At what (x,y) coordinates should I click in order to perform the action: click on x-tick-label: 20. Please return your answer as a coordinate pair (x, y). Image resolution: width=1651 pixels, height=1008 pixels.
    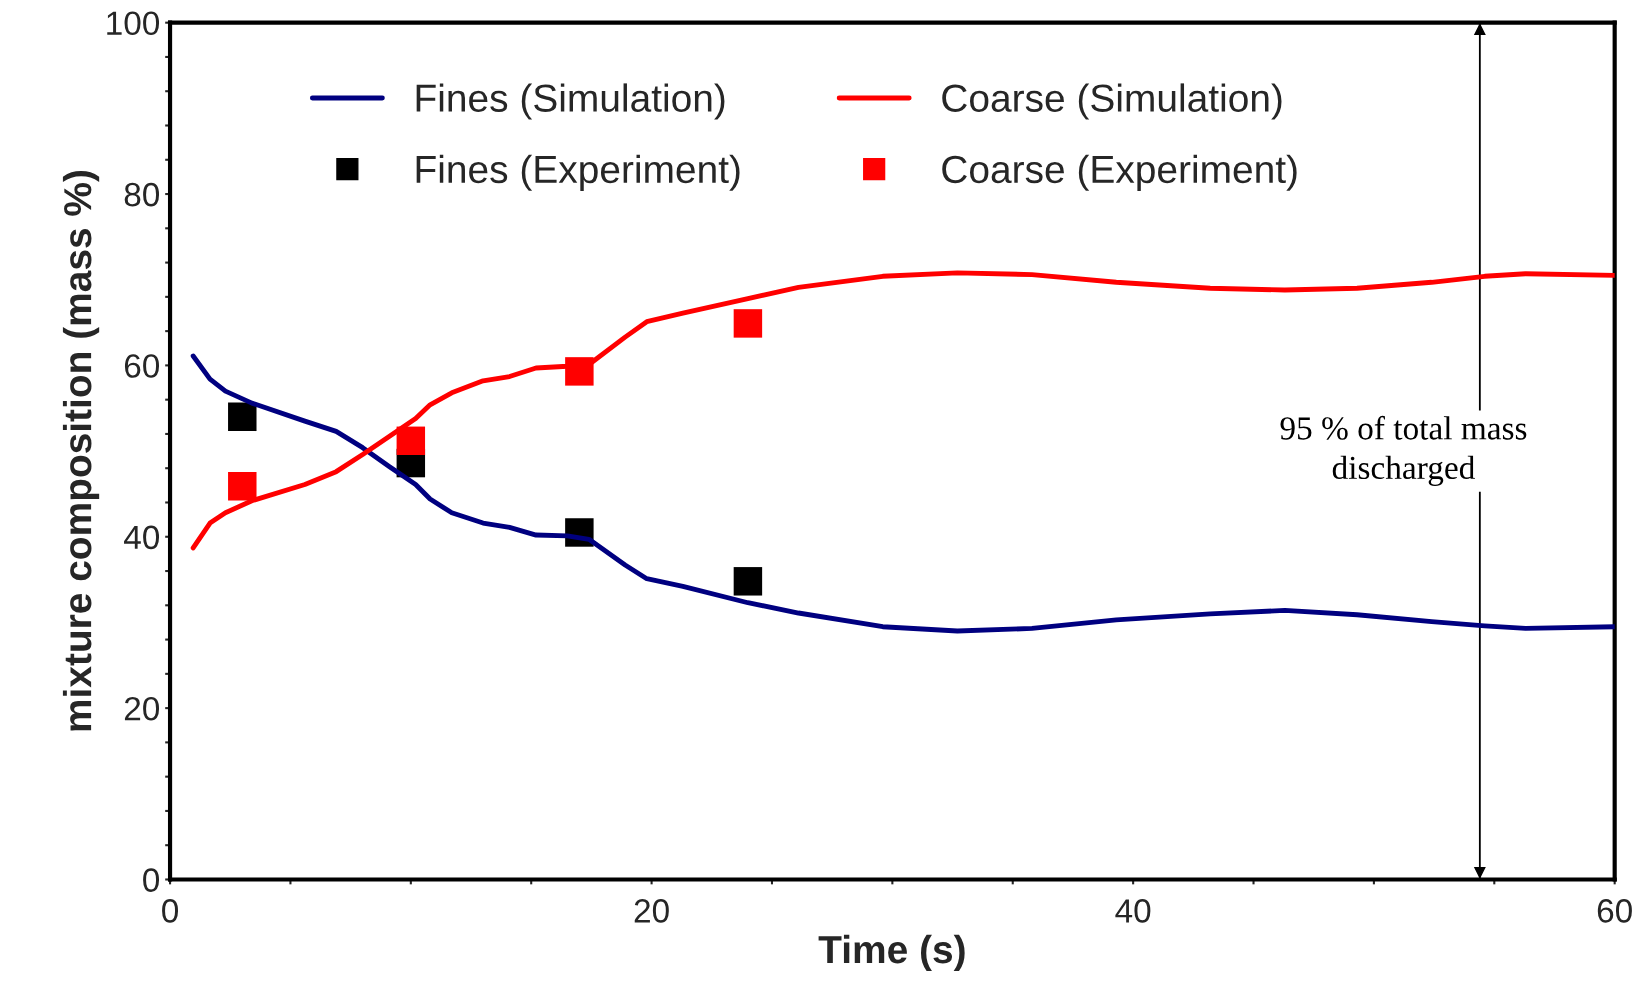
    Looking at the image, I should click on (651, 911).